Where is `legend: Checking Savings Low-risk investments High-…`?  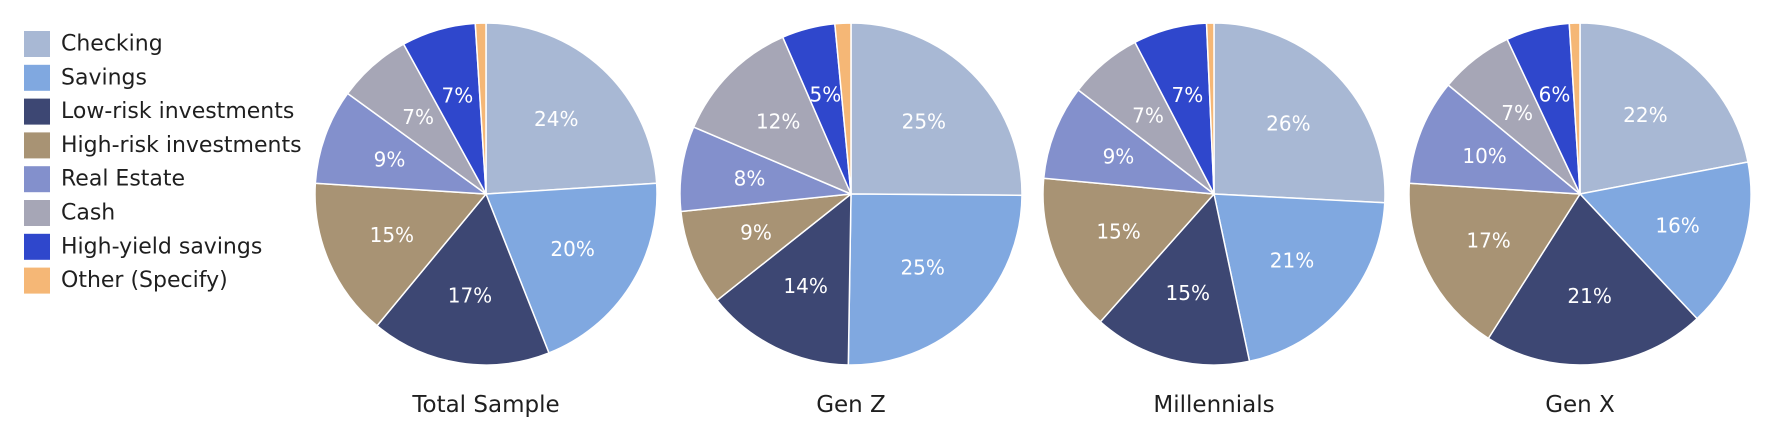 legend: Checking Savings Low-risk investments High-… is located at coordinates (163, 162).